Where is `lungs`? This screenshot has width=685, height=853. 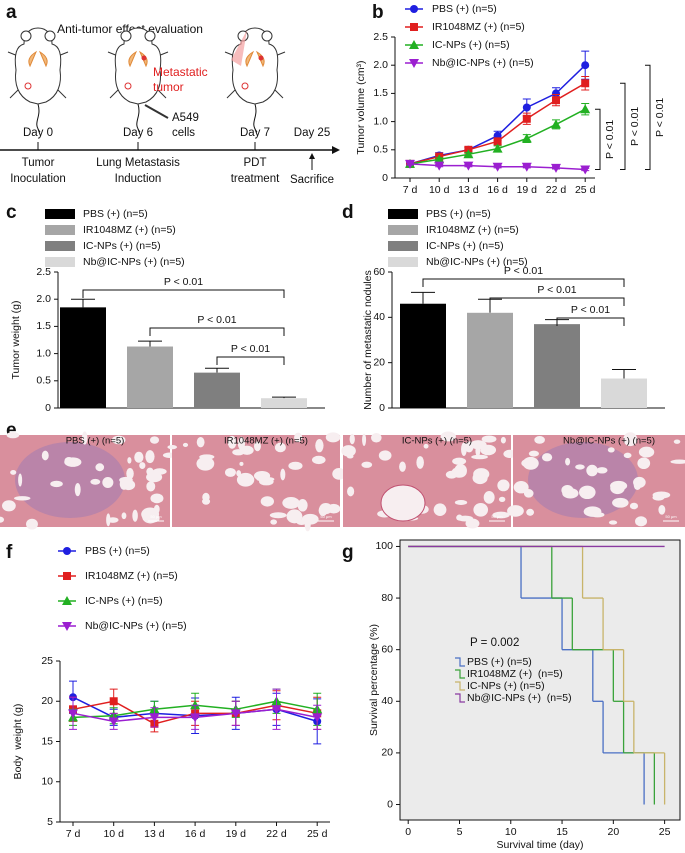 lungs is located at coordinates (138, 59).